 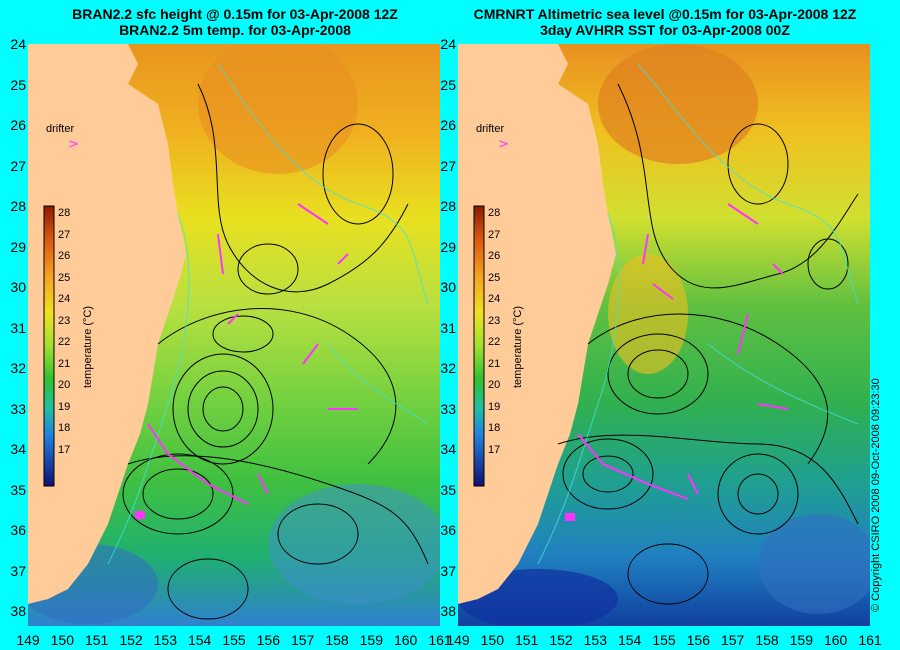 What do you see at coordinates (448, 246) in the screenshot?
I see `lat-tick-right: 29` at bounding box center [448, 246].